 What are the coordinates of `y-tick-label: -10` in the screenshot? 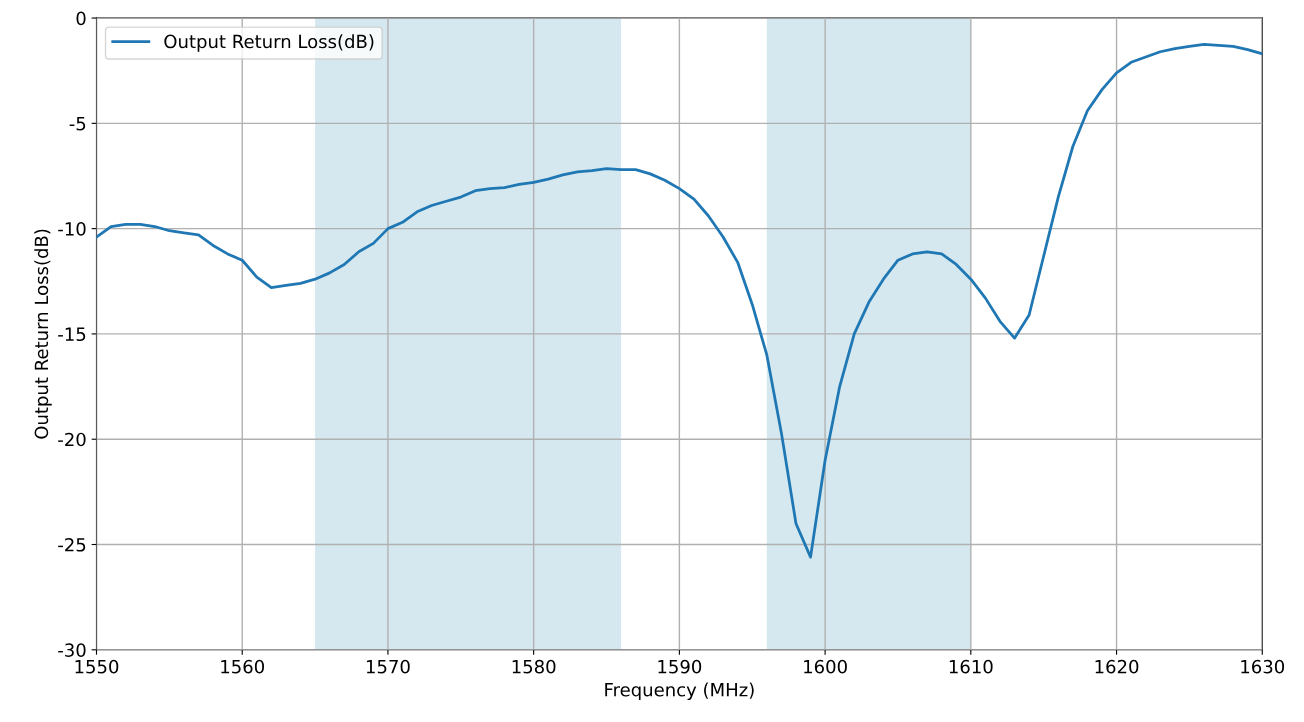 It's located at (72, 229).